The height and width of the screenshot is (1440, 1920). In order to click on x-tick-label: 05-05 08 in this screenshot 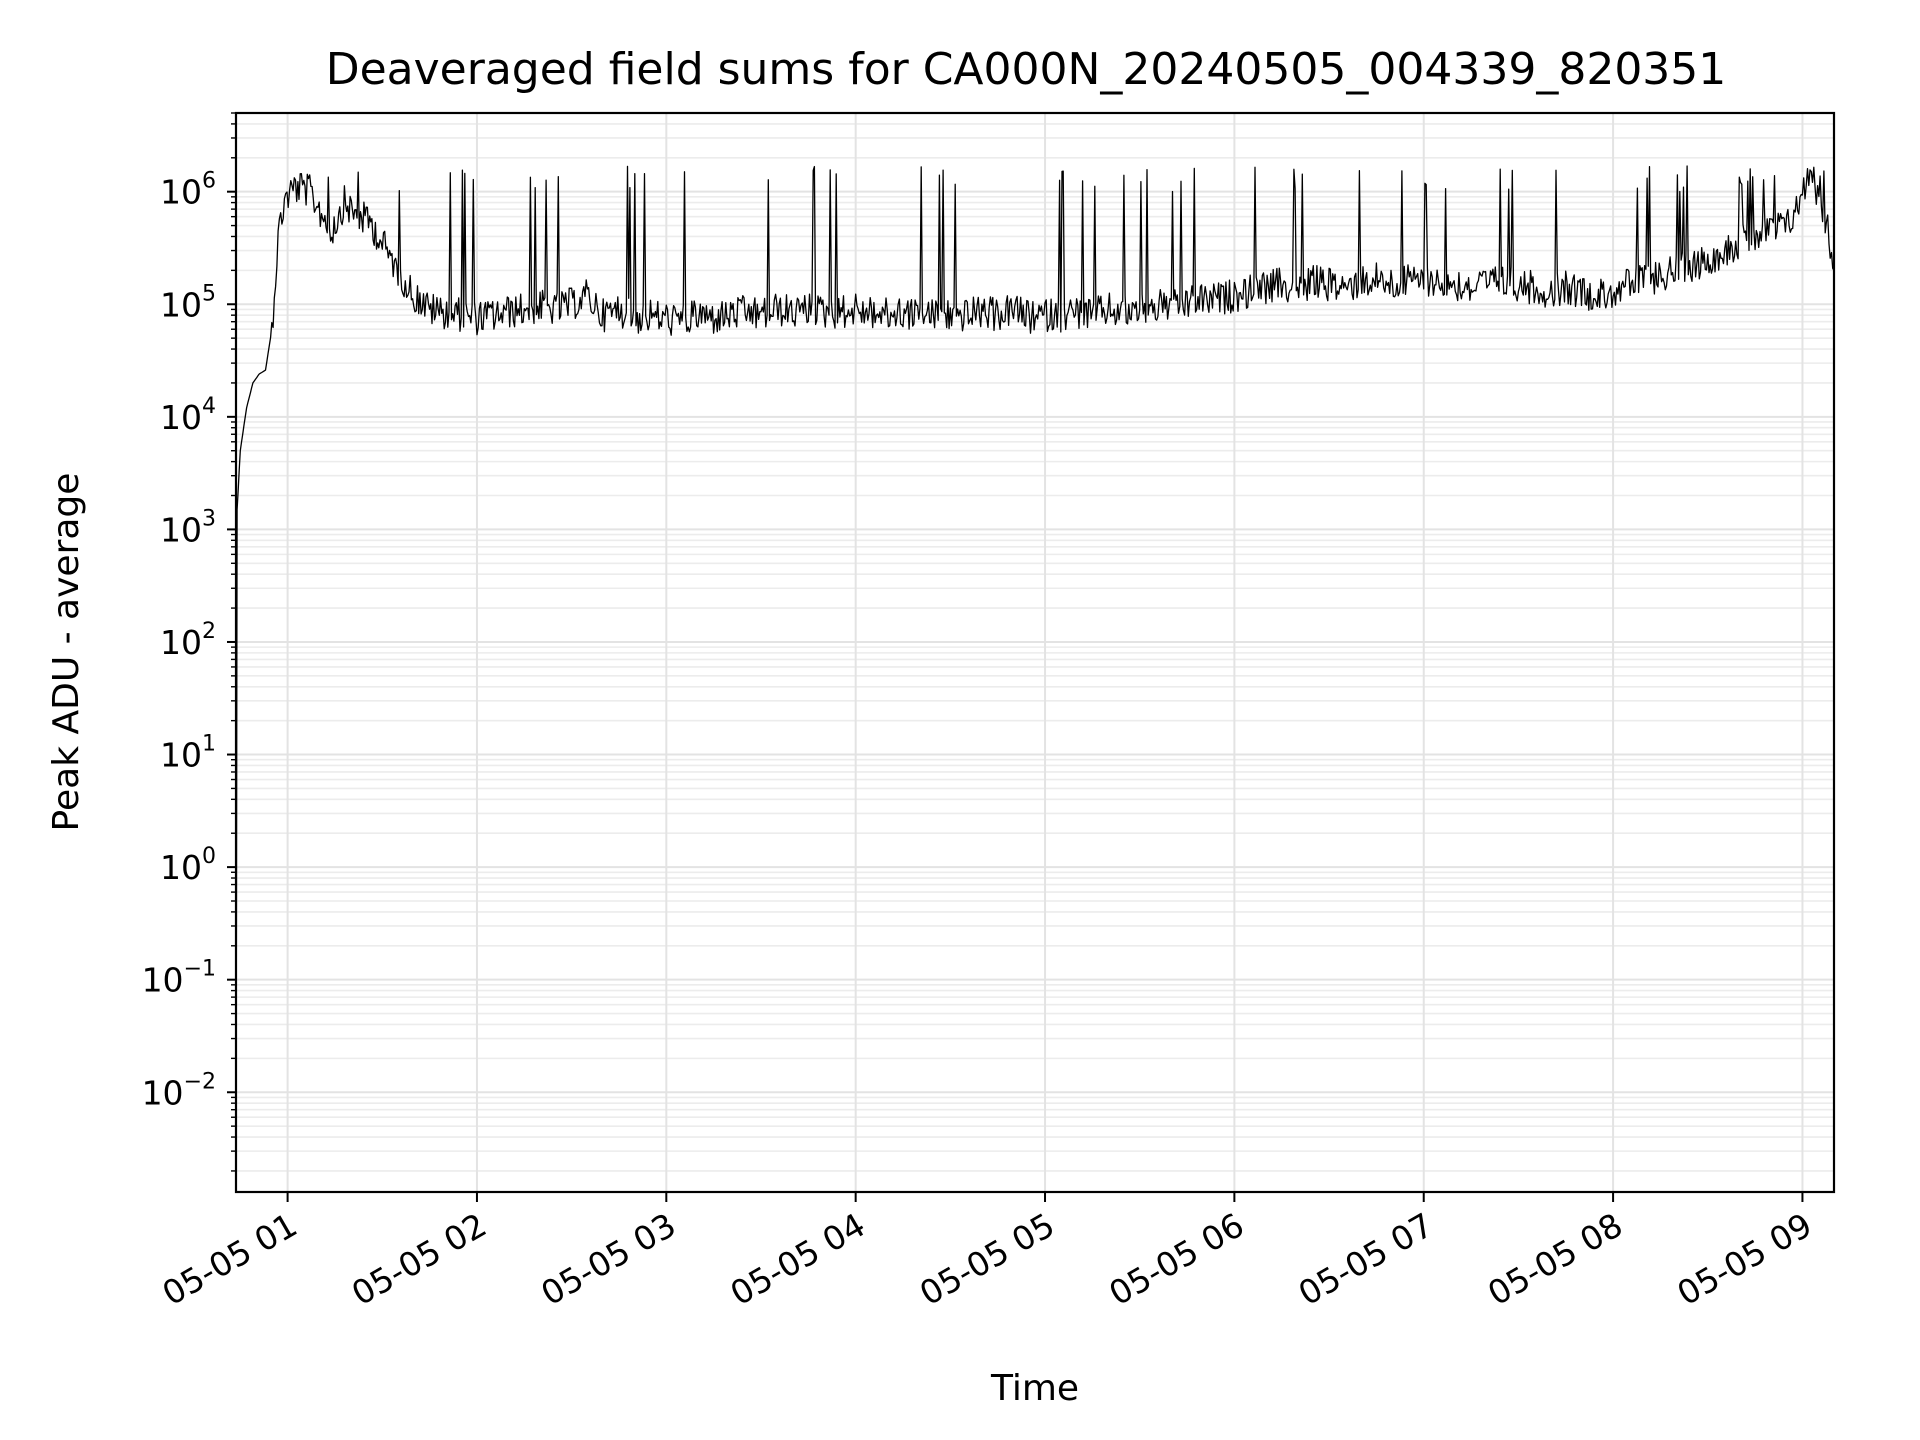, I will do `click(1555, 1259)`.